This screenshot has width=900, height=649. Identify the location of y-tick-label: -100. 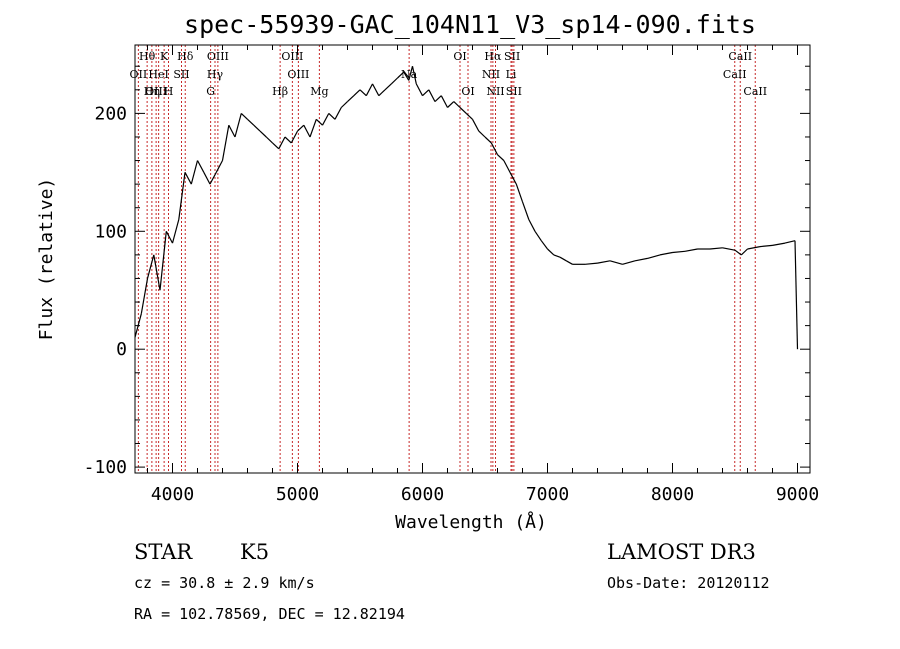
(105, 467).